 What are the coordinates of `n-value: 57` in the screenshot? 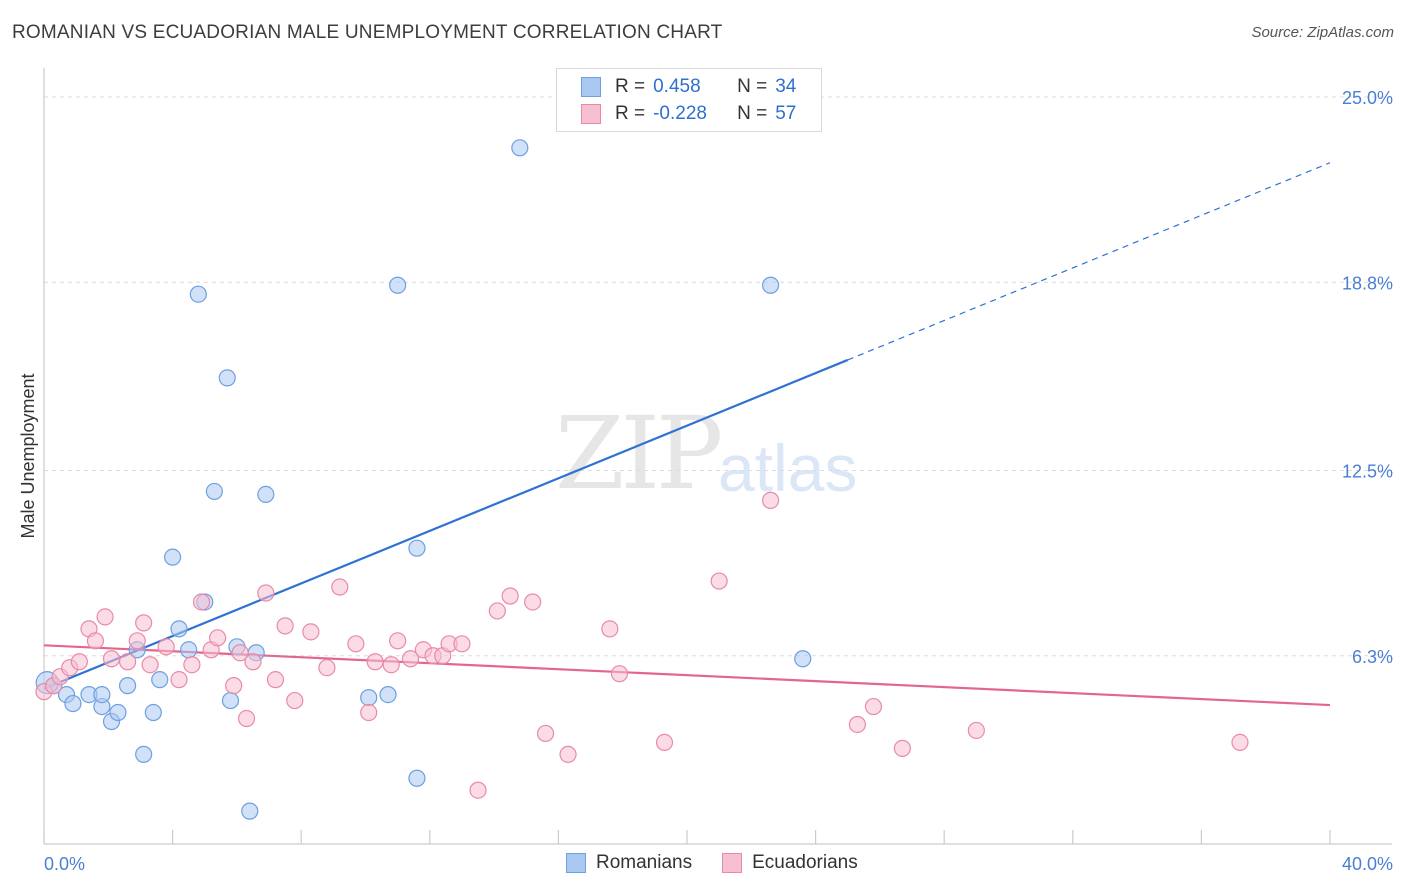 It's located at (786, 113).